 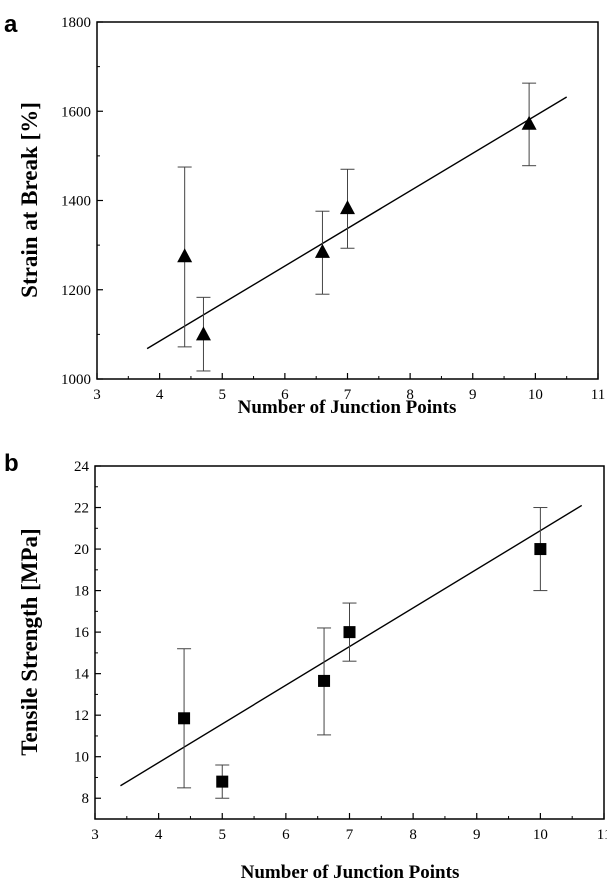 What do you see at coordinates (76, 23) in the screenshot?
I see `panel-a-y-tick-label: 1800` at bounding box center [76, 23].